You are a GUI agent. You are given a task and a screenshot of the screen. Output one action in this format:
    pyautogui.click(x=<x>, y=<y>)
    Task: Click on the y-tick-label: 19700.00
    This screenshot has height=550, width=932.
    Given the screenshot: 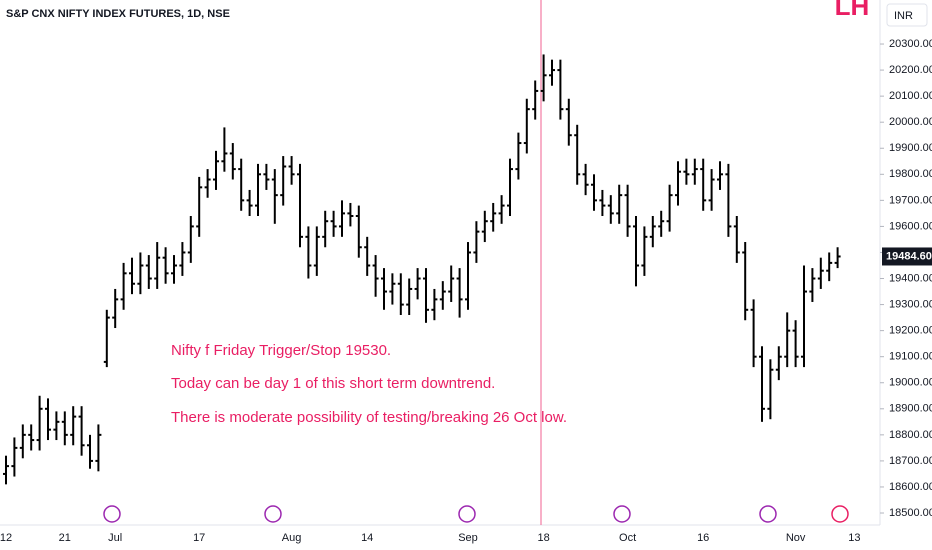 What is the action you would take?
    pyautogui.click(x=910, y=200)
    